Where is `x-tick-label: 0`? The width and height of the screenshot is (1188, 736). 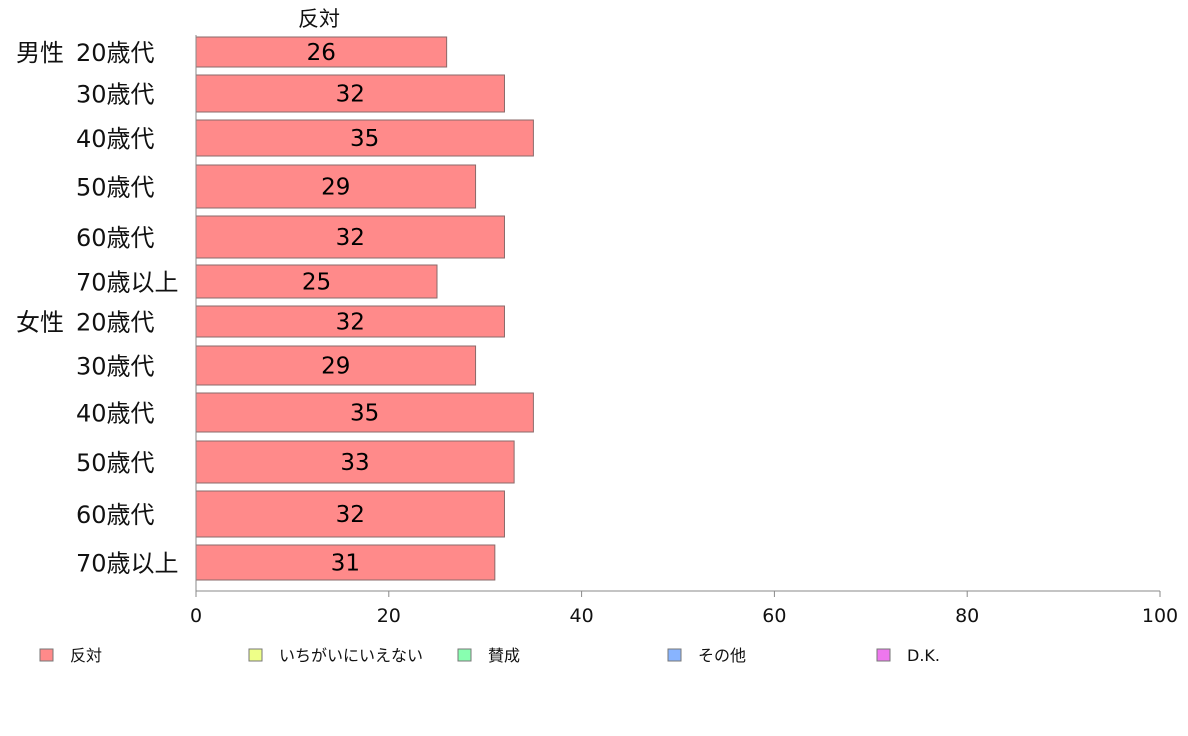 x-tick-label: 0 is located at coordinates (196, 616).